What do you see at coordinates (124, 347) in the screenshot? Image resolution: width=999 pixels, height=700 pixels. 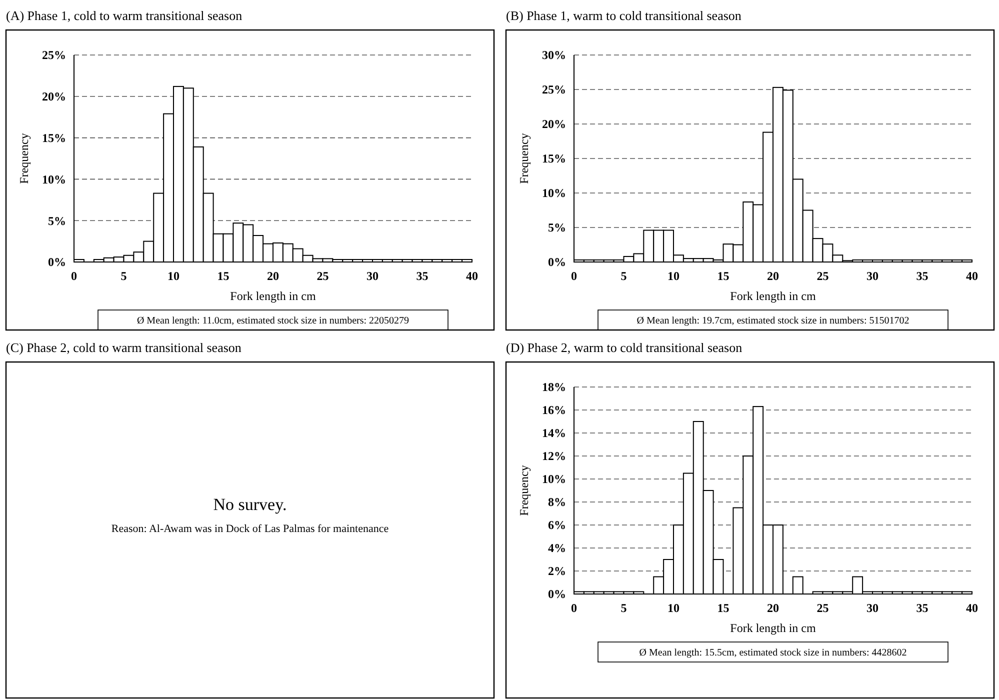 I see `text: (C) Phase 2, cold to warm transitional season` at bounding box center [124, 347].